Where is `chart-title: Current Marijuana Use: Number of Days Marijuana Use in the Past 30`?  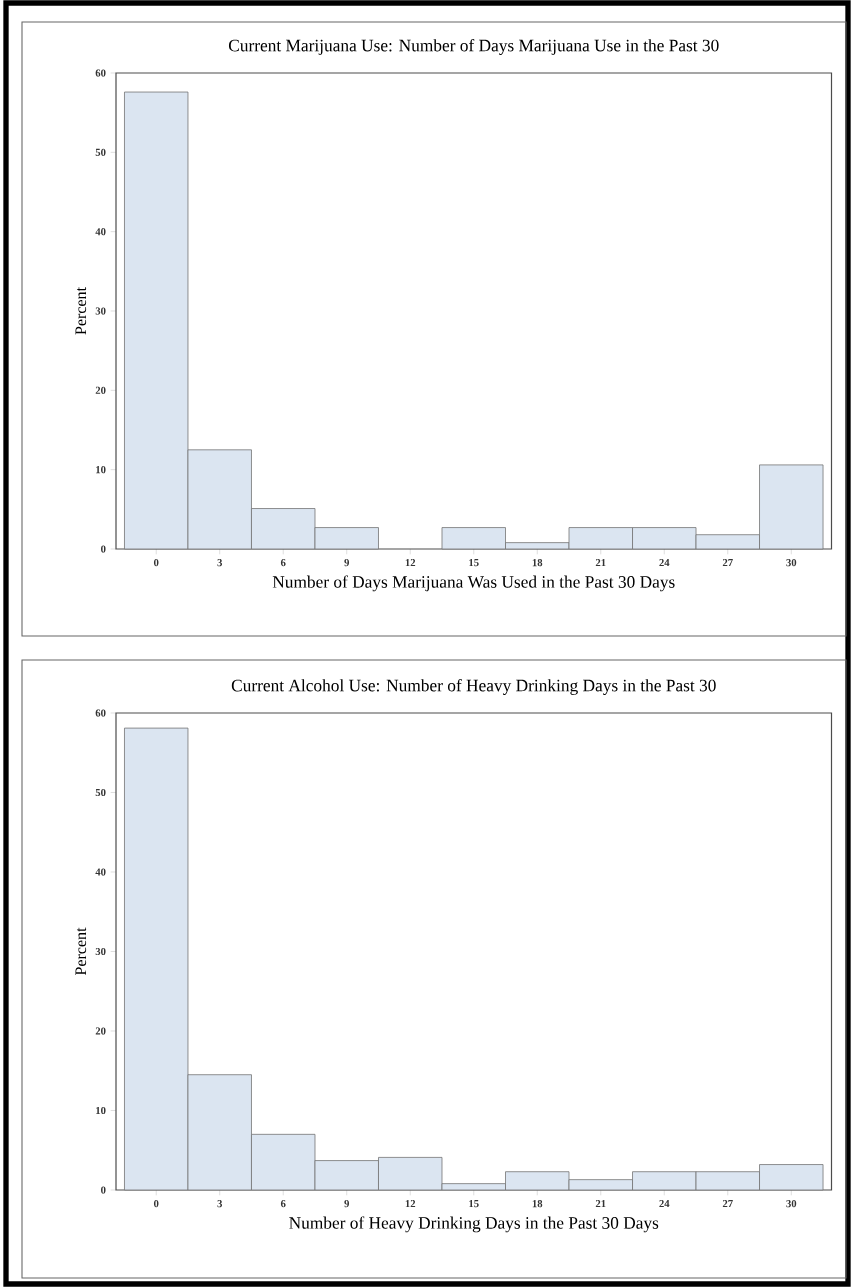 chart-title: Current Marijuana Use: Number of Days Marijuana Use in the Past 30 is located at coordinates (473, 47).